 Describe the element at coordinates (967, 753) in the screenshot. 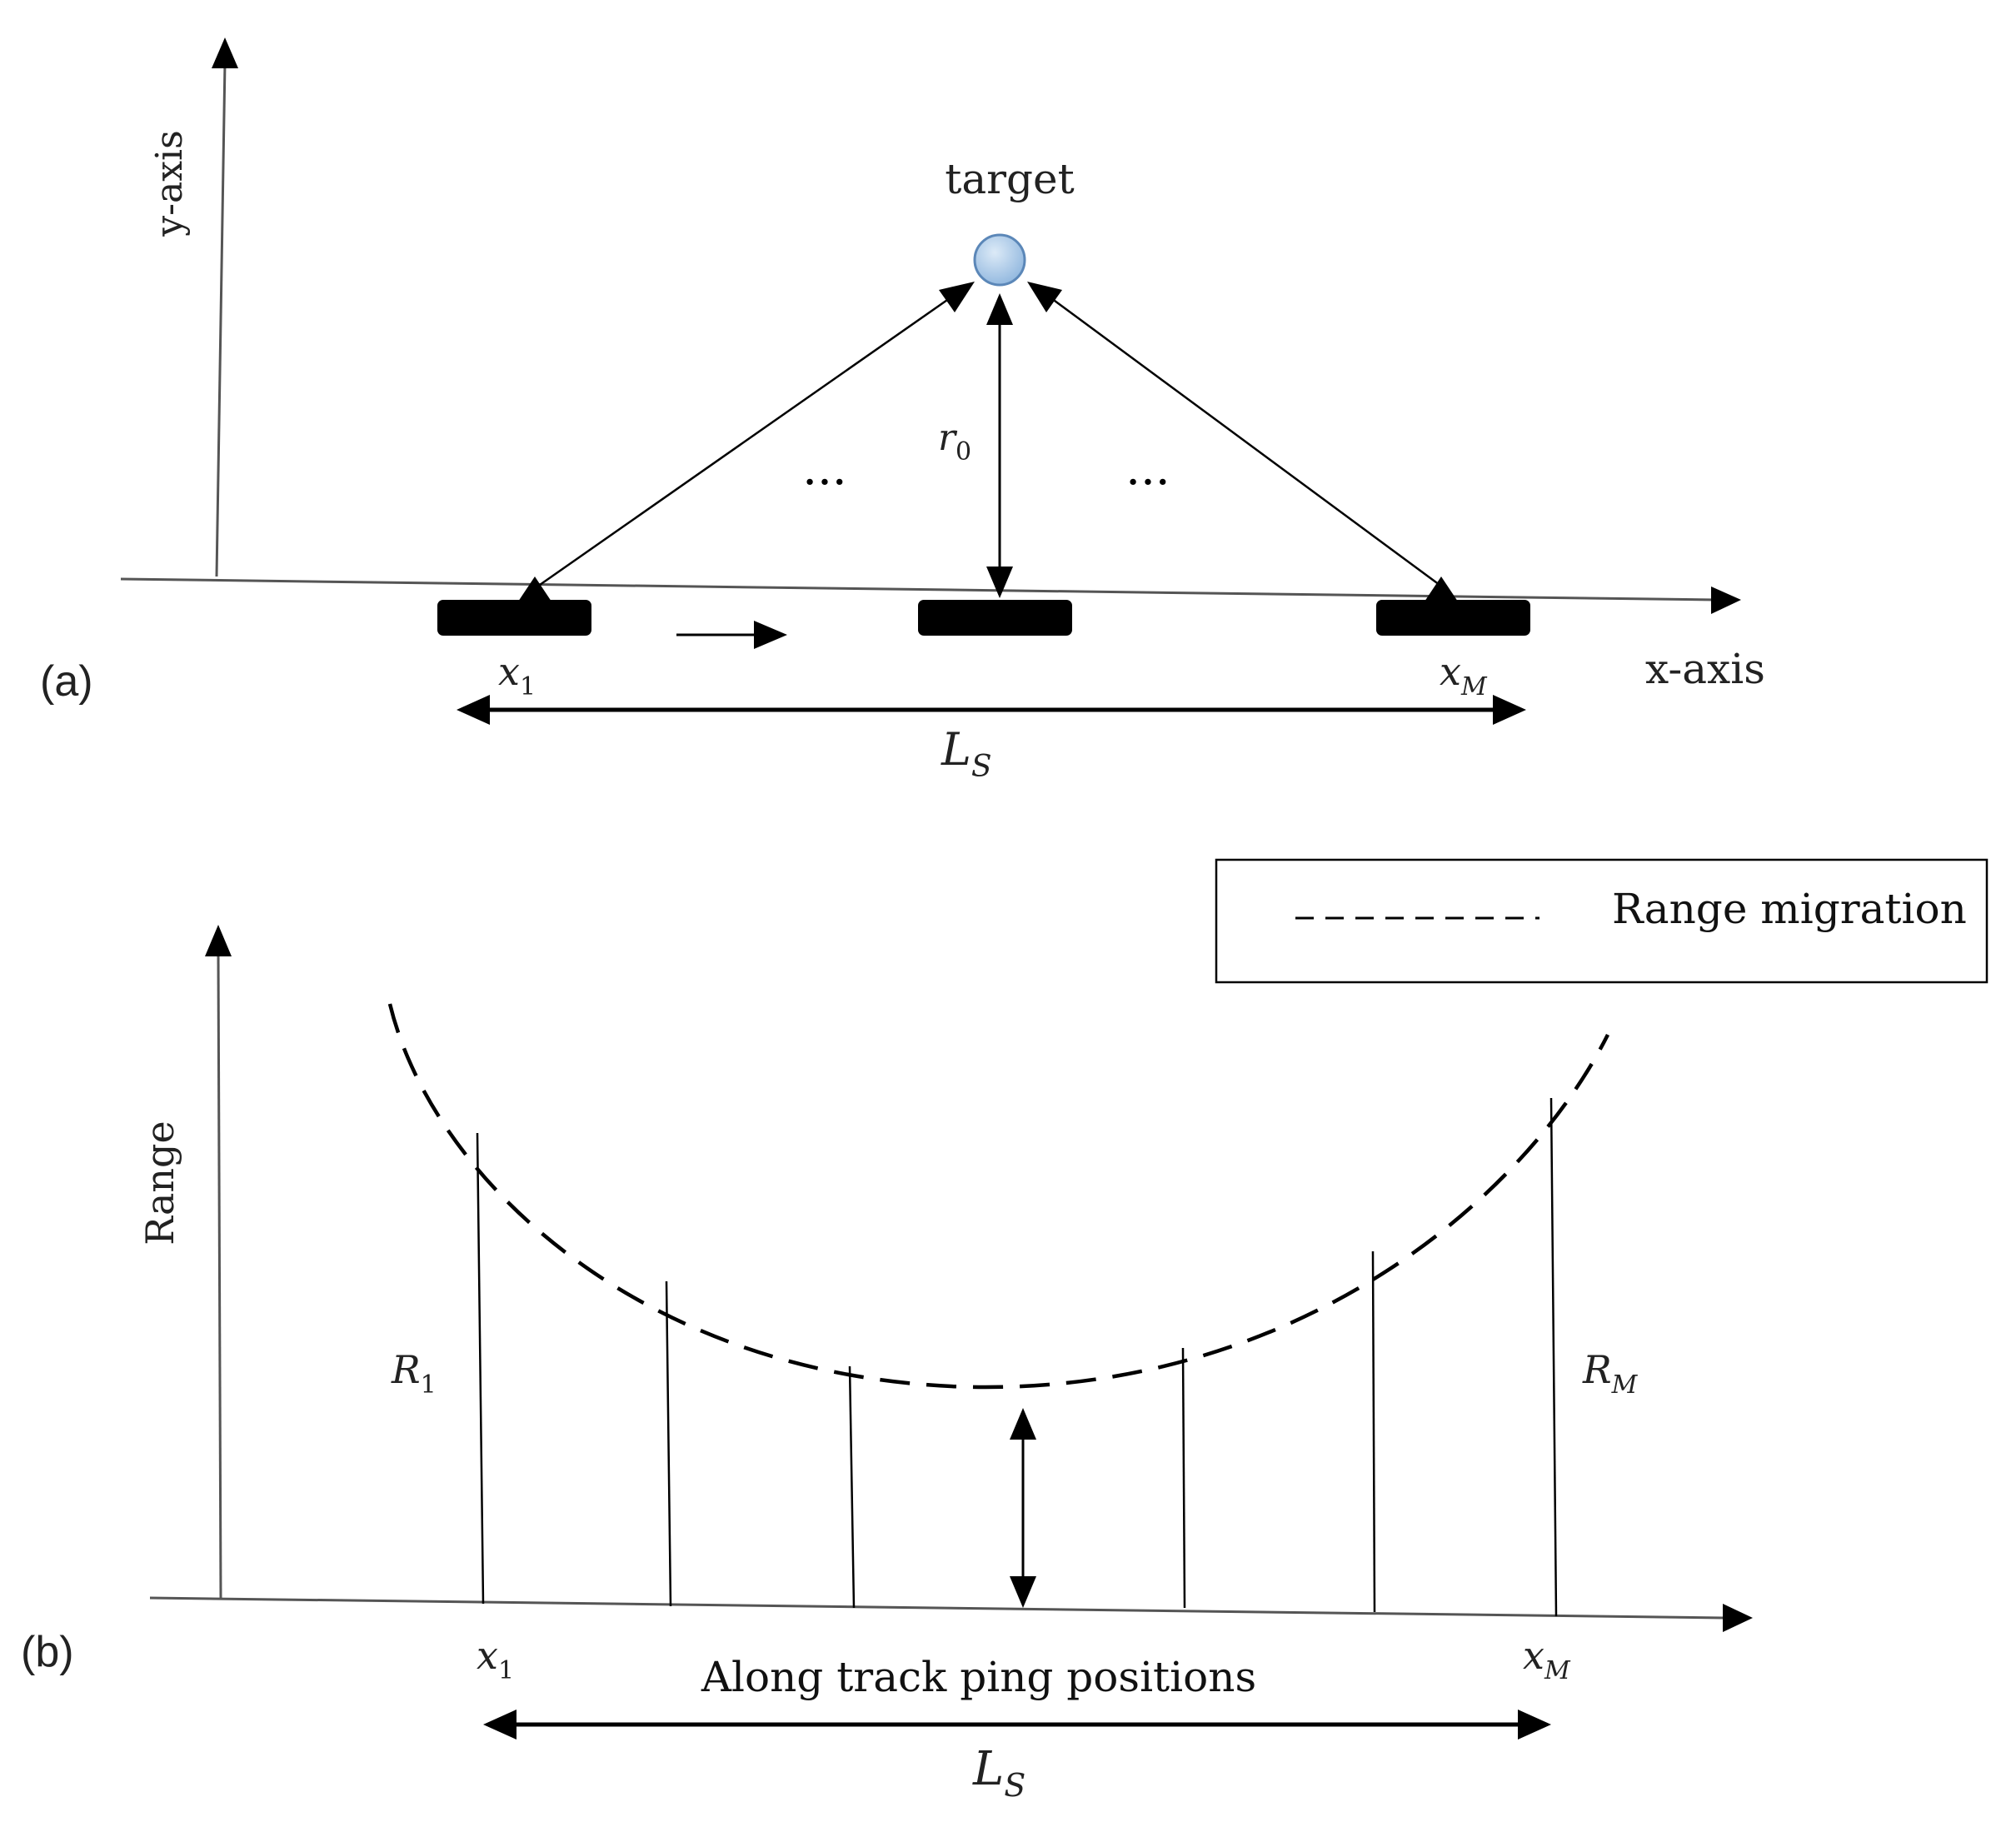

I see `panel-a-aperture-label: LS` at that location.